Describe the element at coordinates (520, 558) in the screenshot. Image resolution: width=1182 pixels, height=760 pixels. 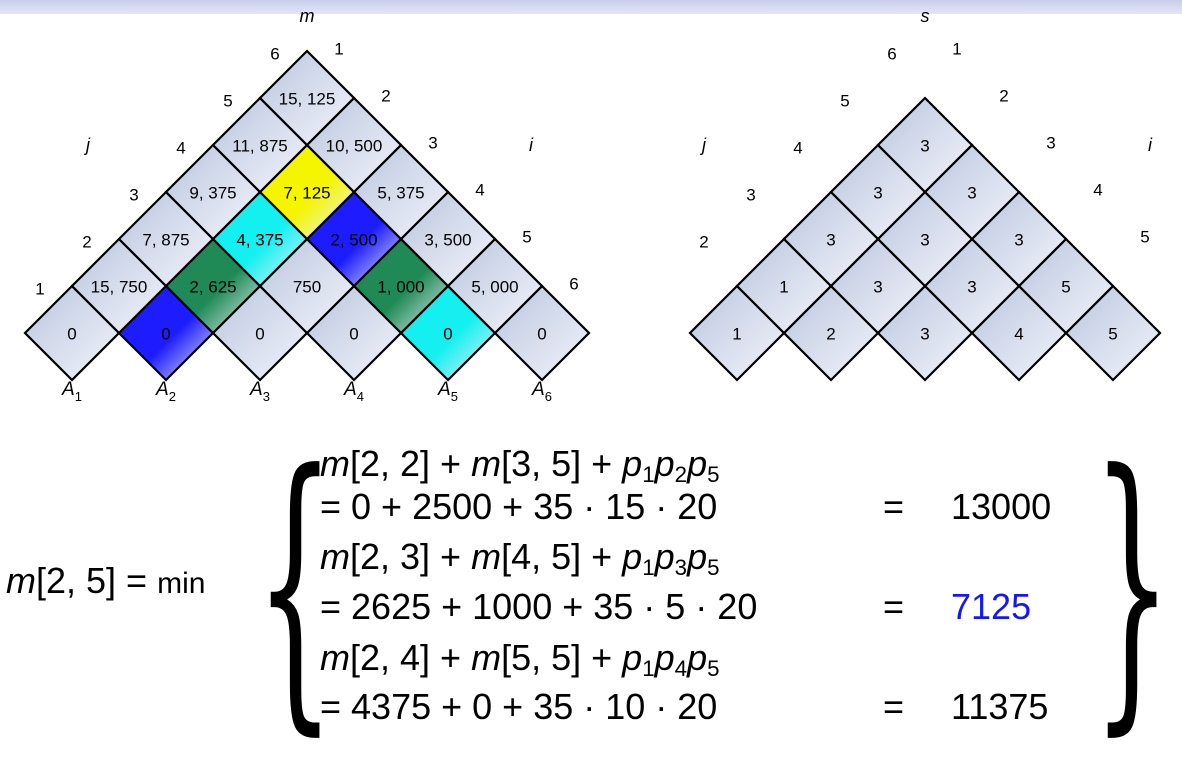
I see `option-2-expression: m[2, 3] + m[4, 5] + p1p3p5` at that location.